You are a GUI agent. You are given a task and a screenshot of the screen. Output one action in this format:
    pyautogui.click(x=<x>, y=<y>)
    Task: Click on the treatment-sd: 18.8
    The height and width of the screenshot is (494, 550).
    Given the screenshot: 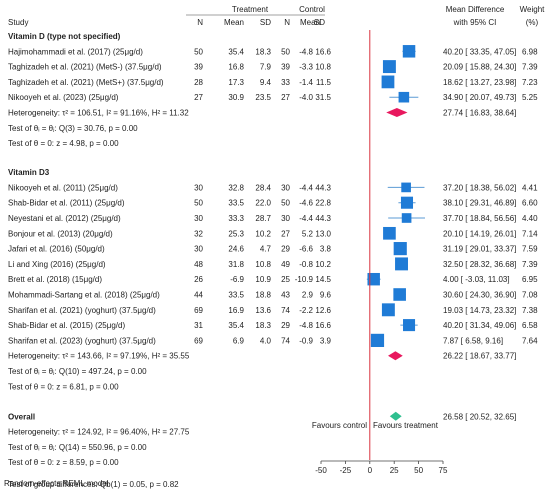 What is the action you would take?
    pyautogui.click(x=263, y=295)
    